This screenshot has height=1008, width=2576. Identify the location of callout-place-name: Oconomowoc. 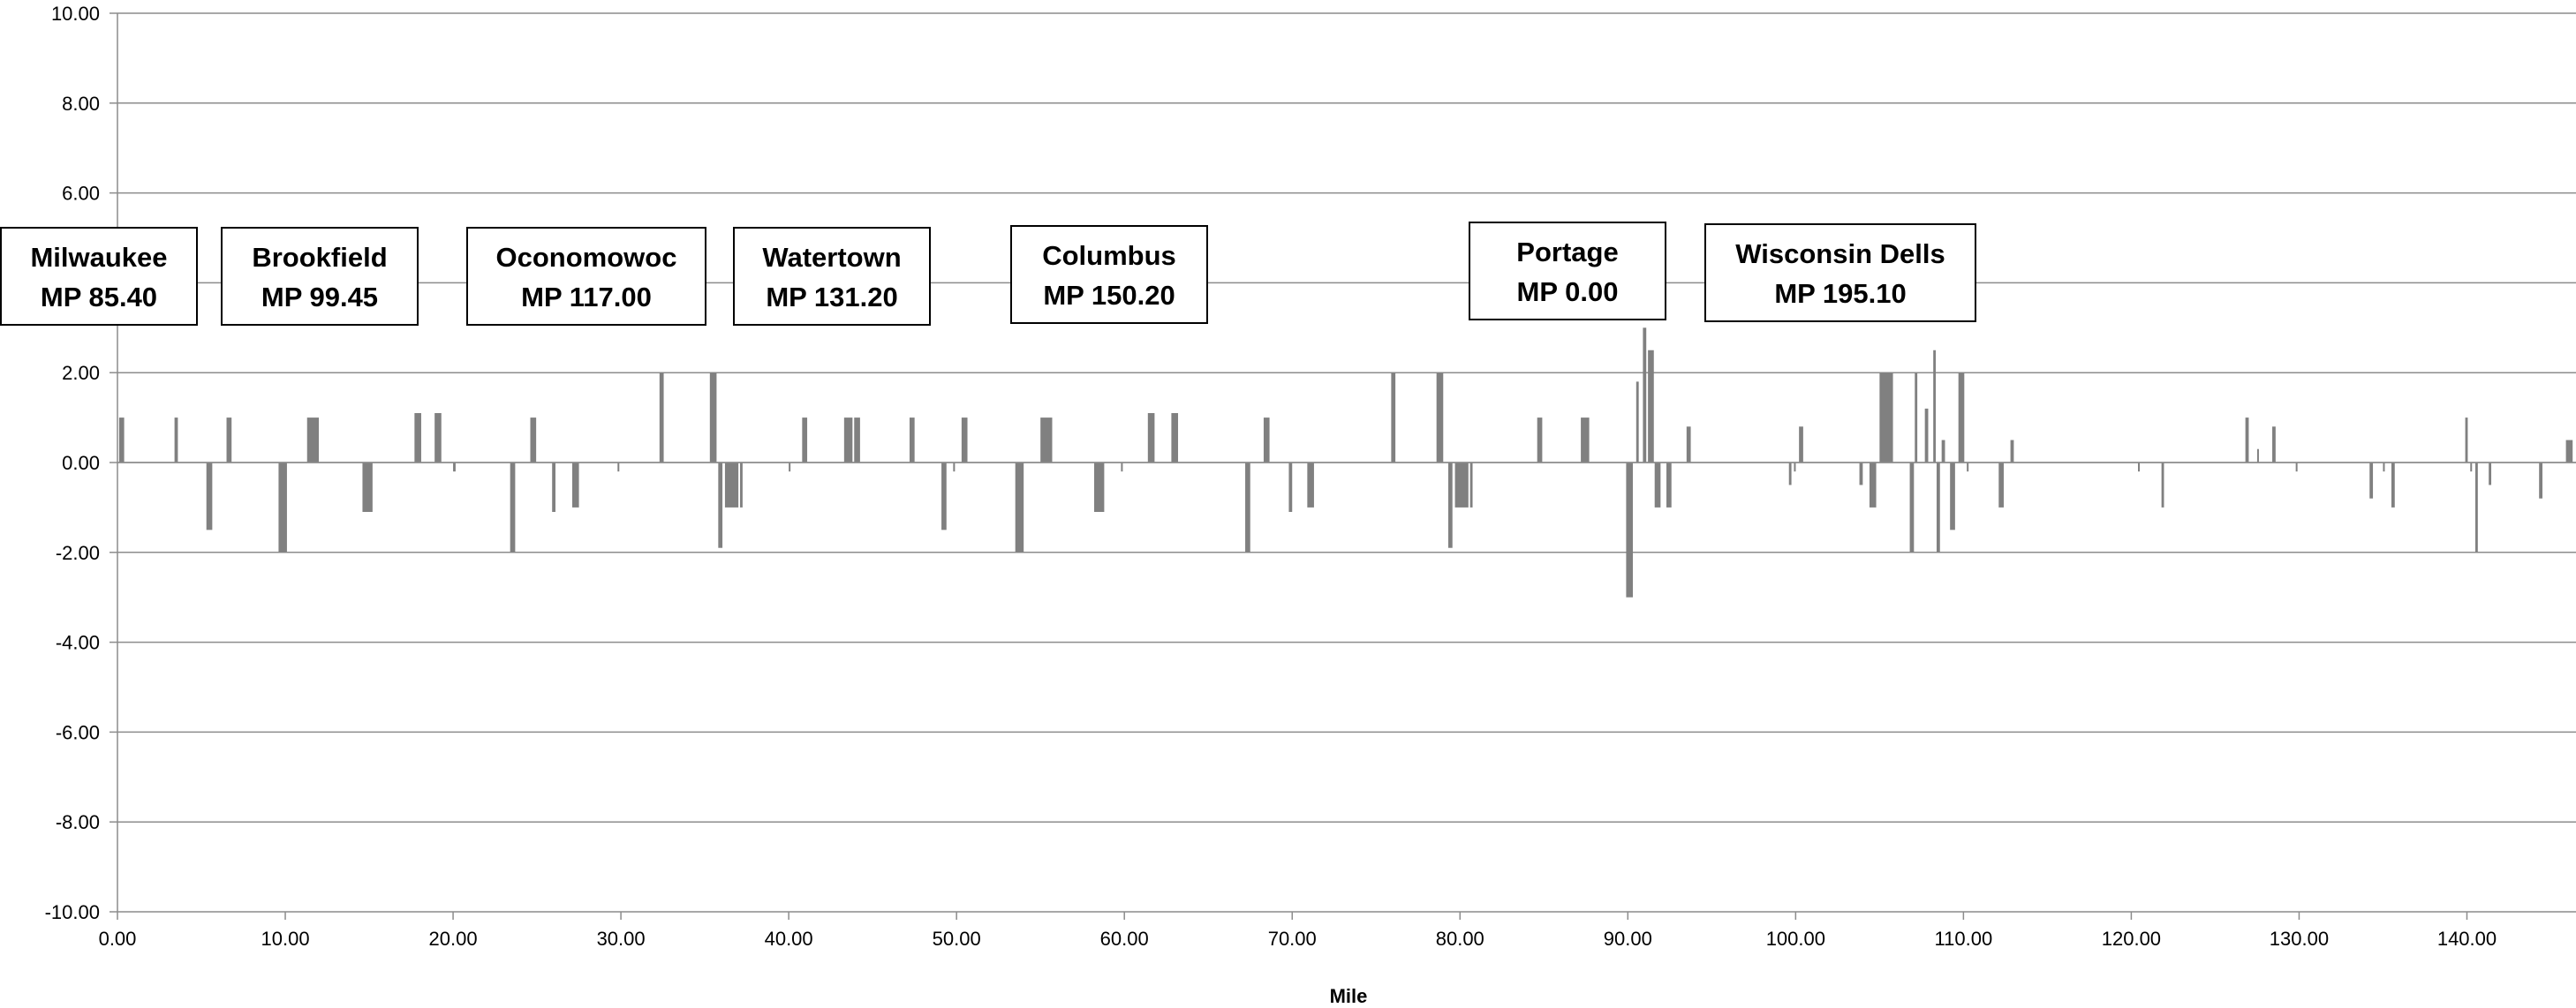
(586, 257).